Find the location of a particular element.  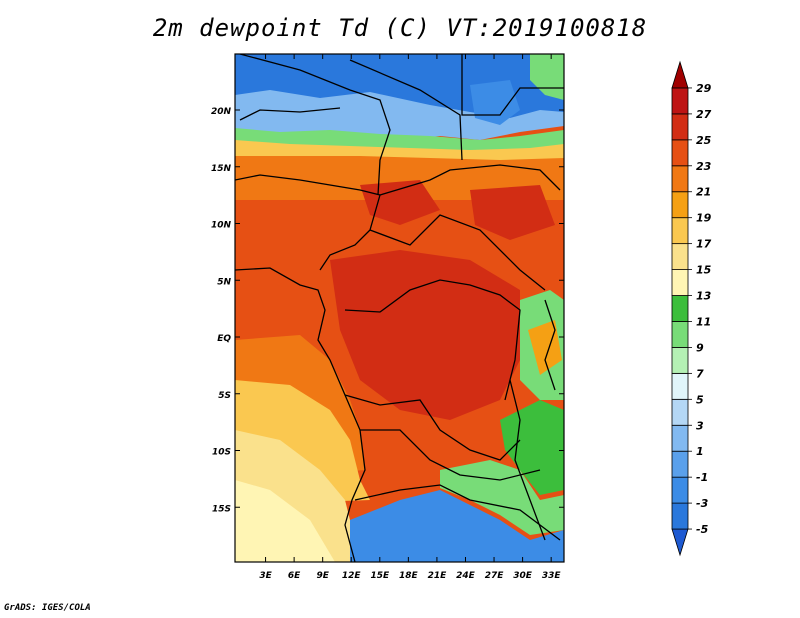

lon-label: 9E is located at coordinates (322, 576).